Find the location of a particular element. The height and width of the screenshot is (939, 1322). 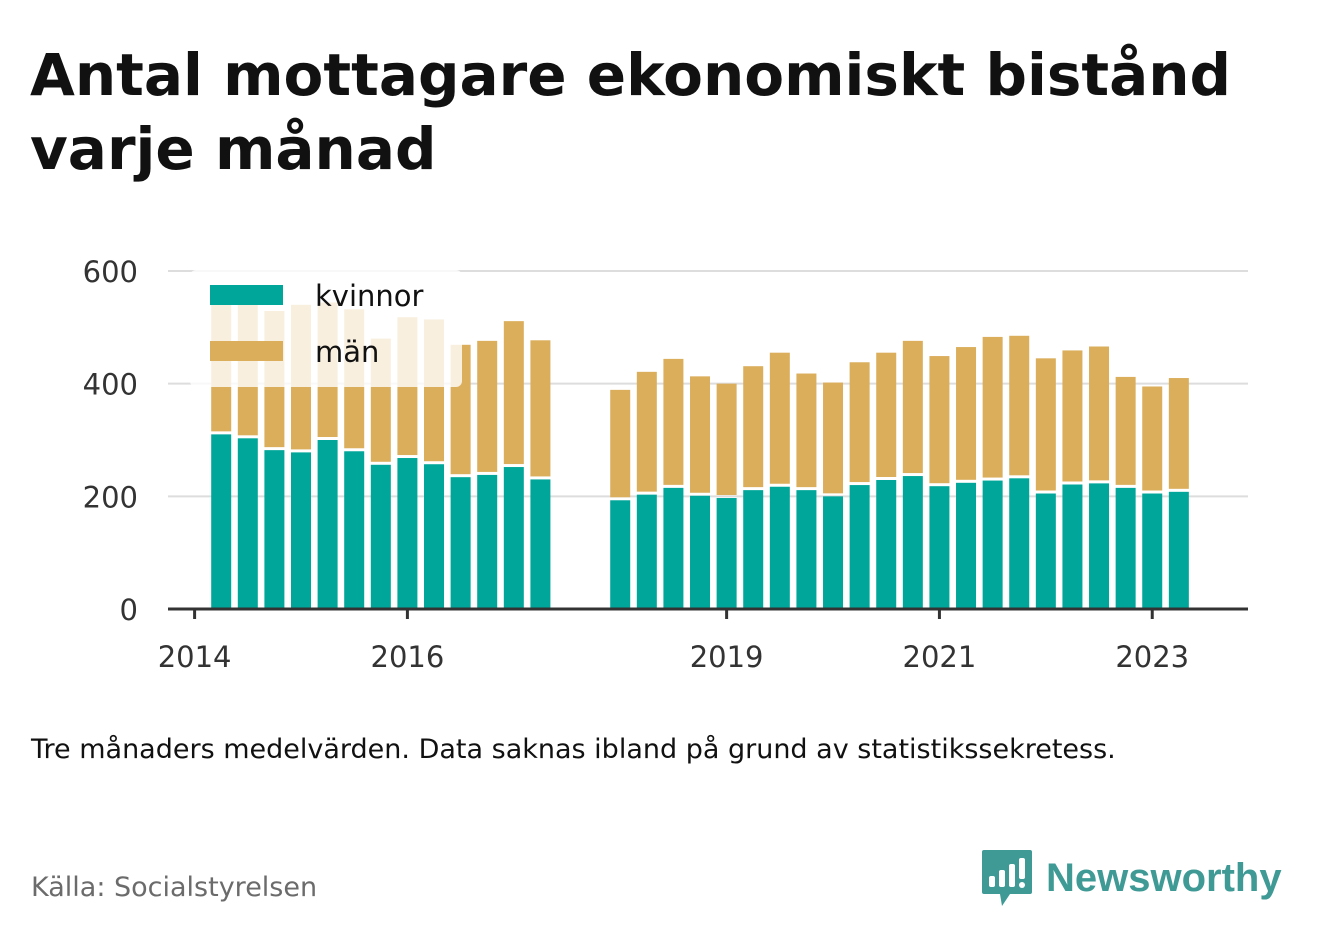

brand-name: Newsworthy is located at coordinates (1164, 877).